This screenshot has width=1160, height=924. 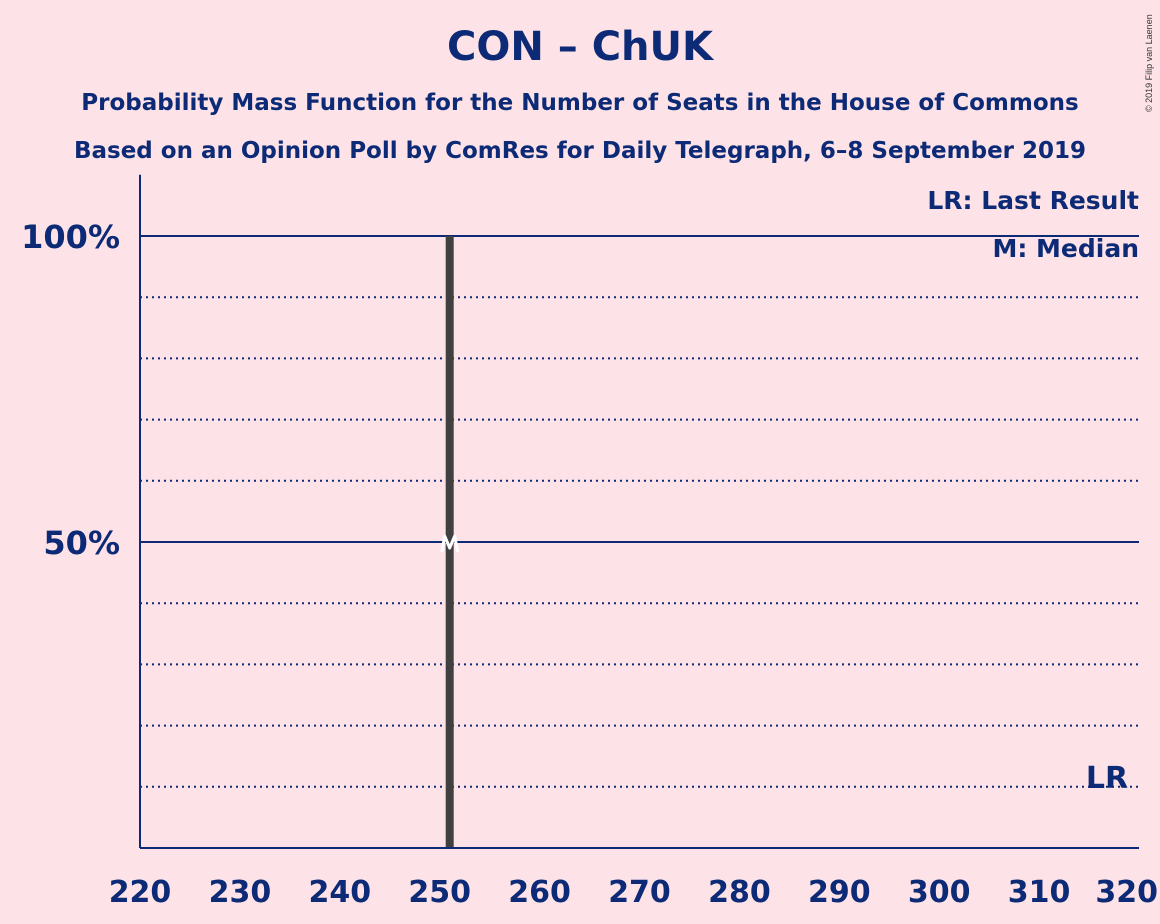 I want to click on y-tick-labels: 50% 100%, so click(x=70, y=390).